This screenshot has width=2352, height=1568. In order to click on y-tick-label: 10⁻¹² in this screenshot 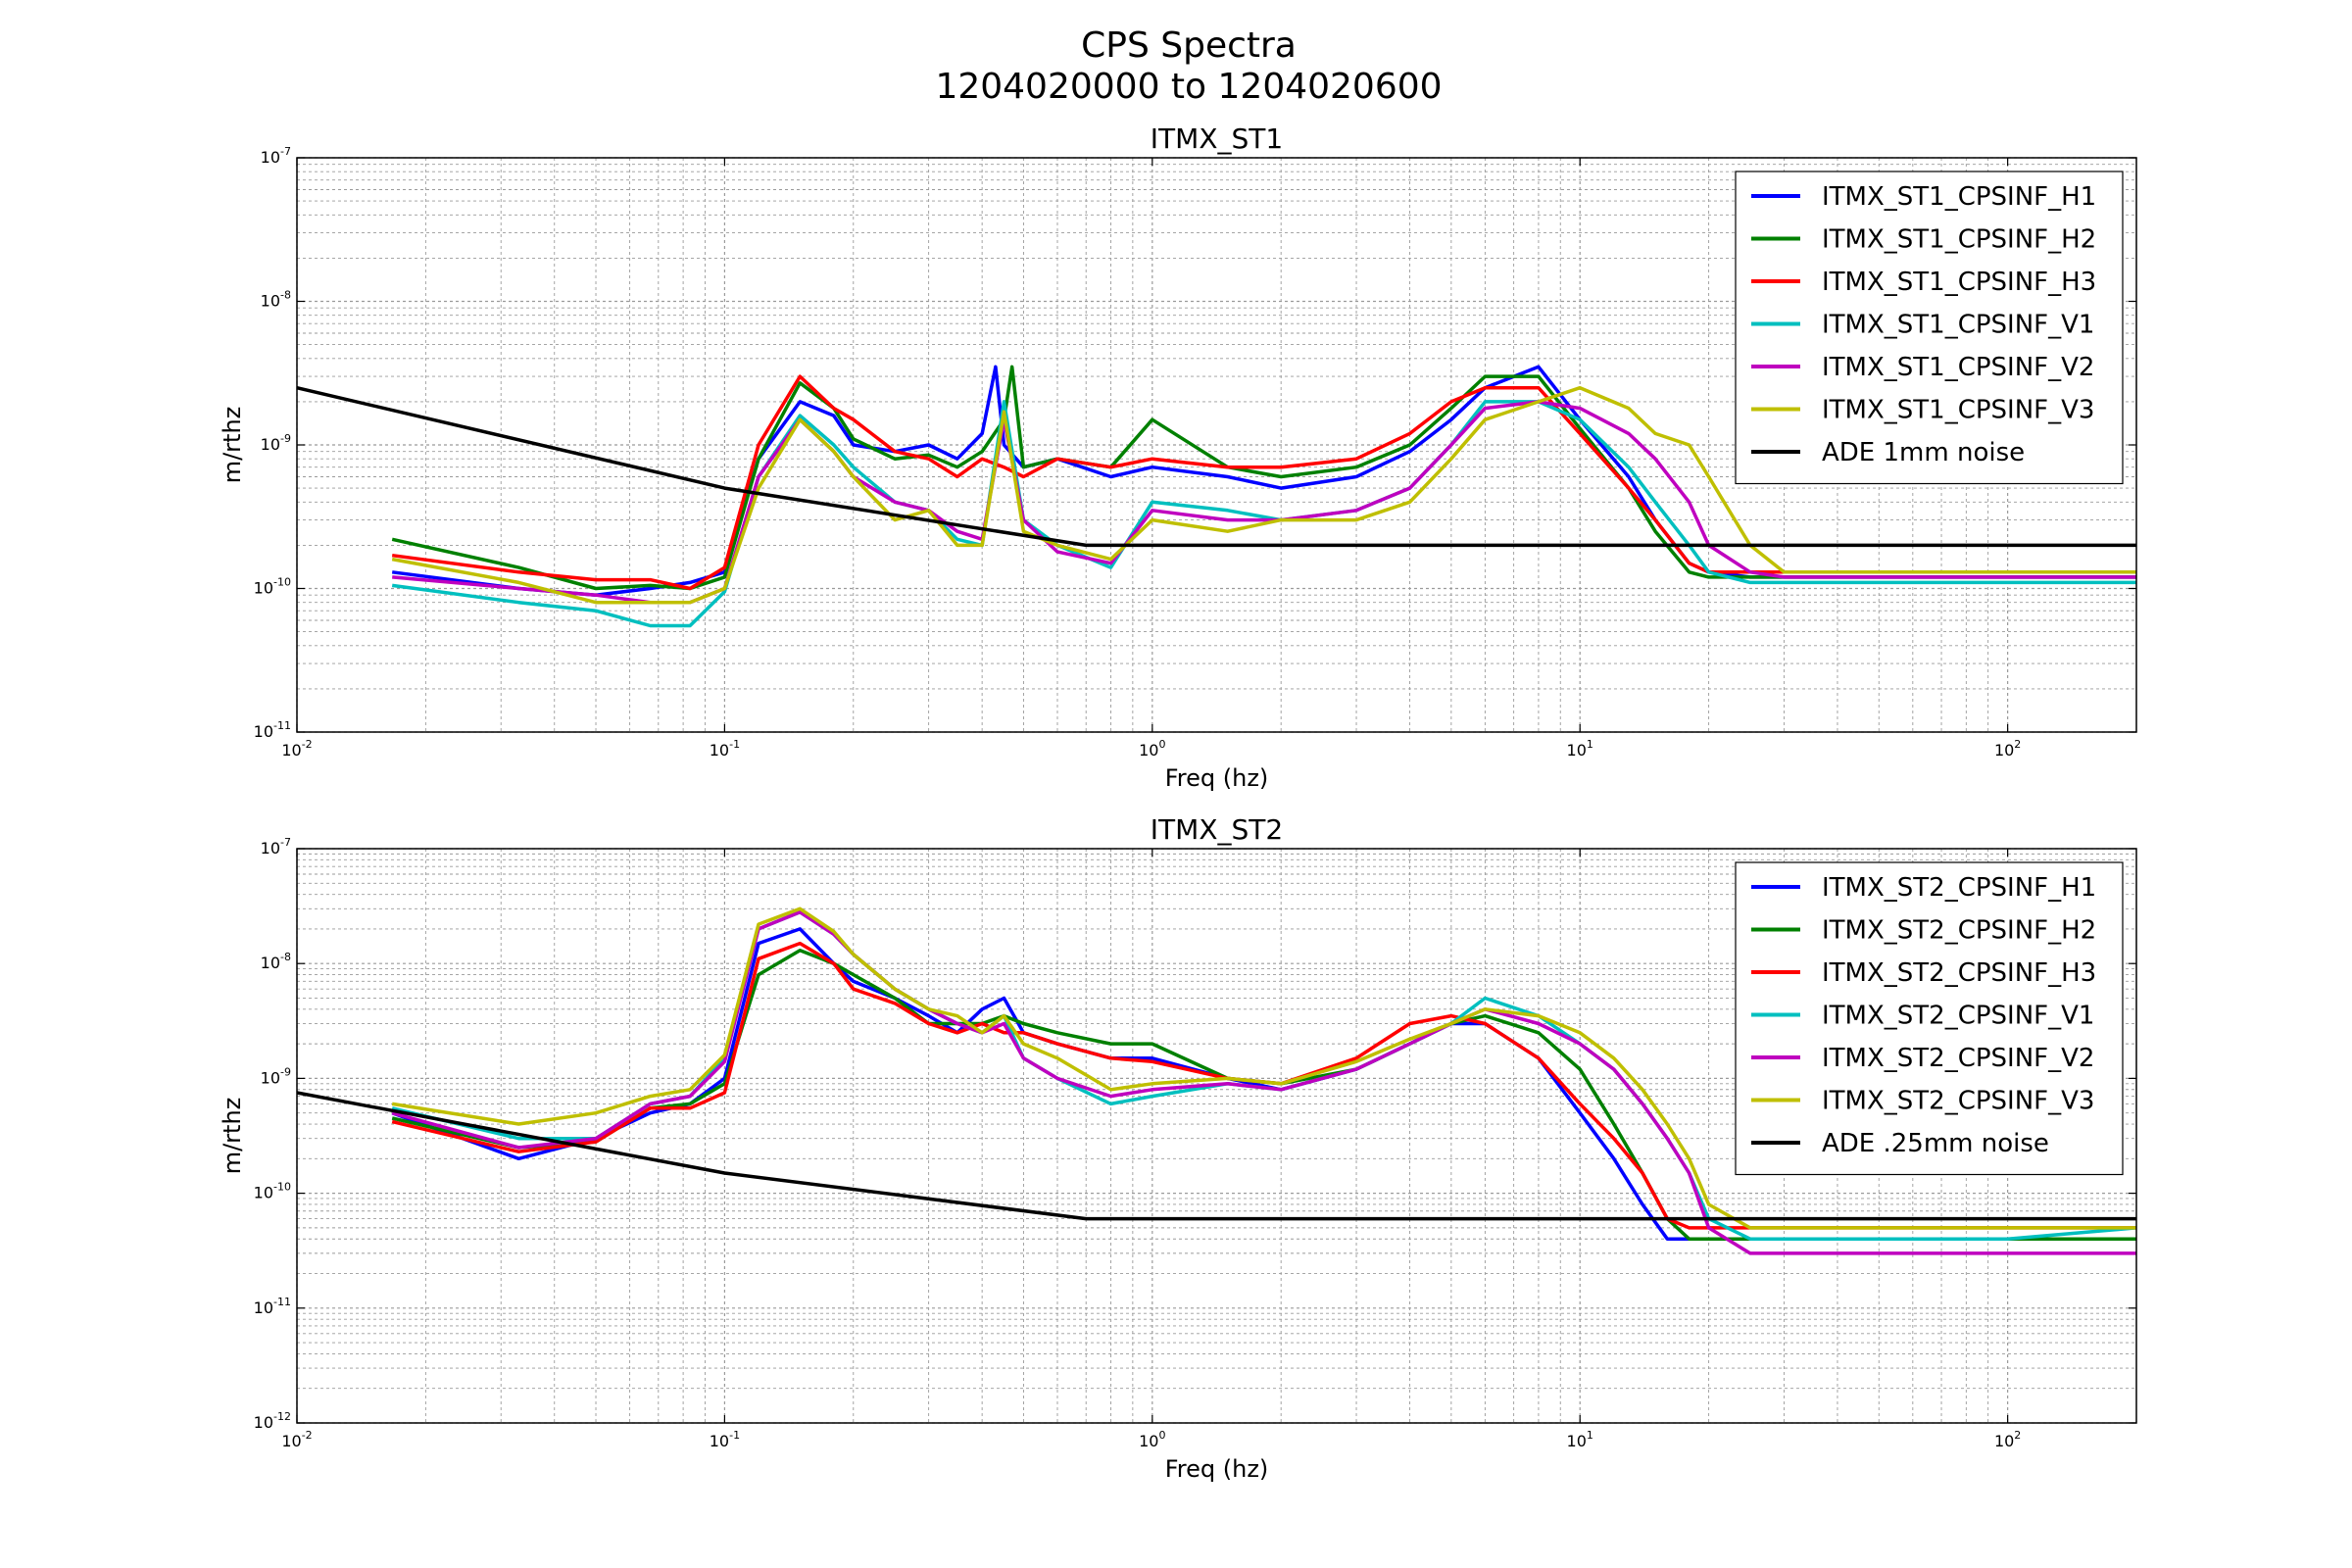, I will do `click(272, 1421)`.